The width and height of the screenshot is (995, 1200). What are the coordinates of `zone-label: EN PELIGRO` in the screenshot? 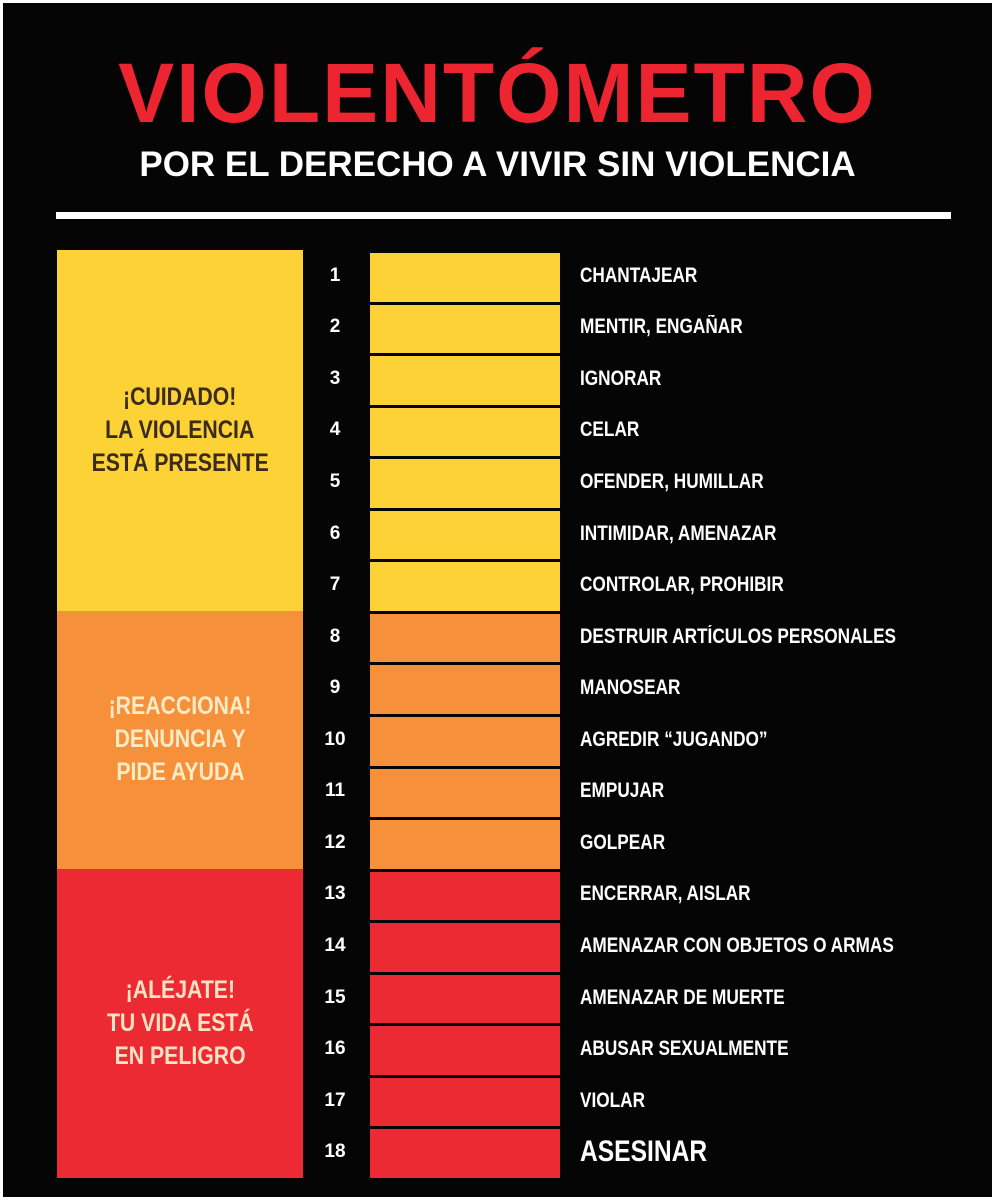 It's located at (180, 1055).